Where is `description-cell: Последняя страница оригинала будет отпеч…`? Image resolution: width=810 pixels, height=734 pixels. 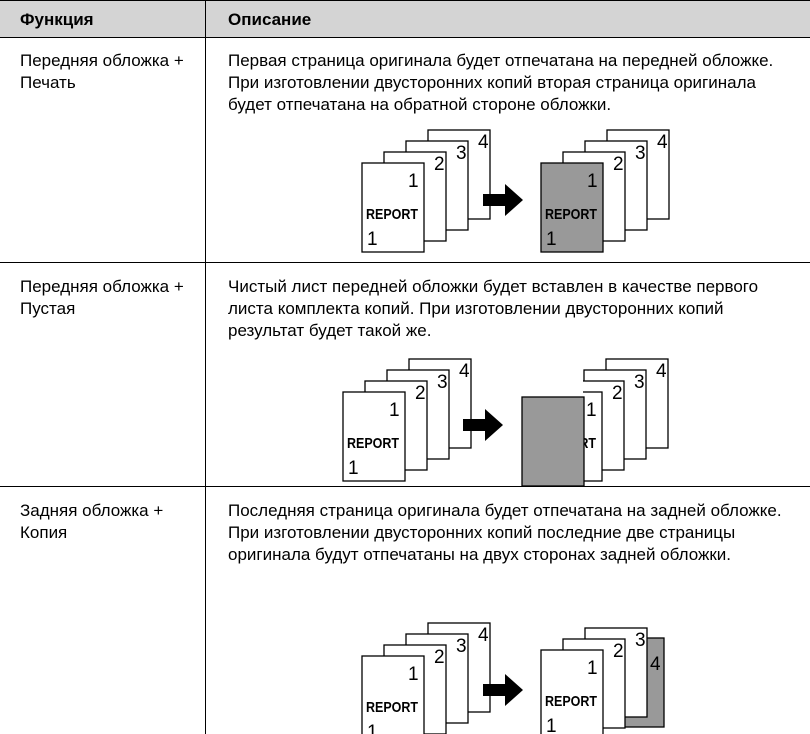 description-cell: Последняя страница оригинала будет отпеч… is located at coordinates (505, 532).